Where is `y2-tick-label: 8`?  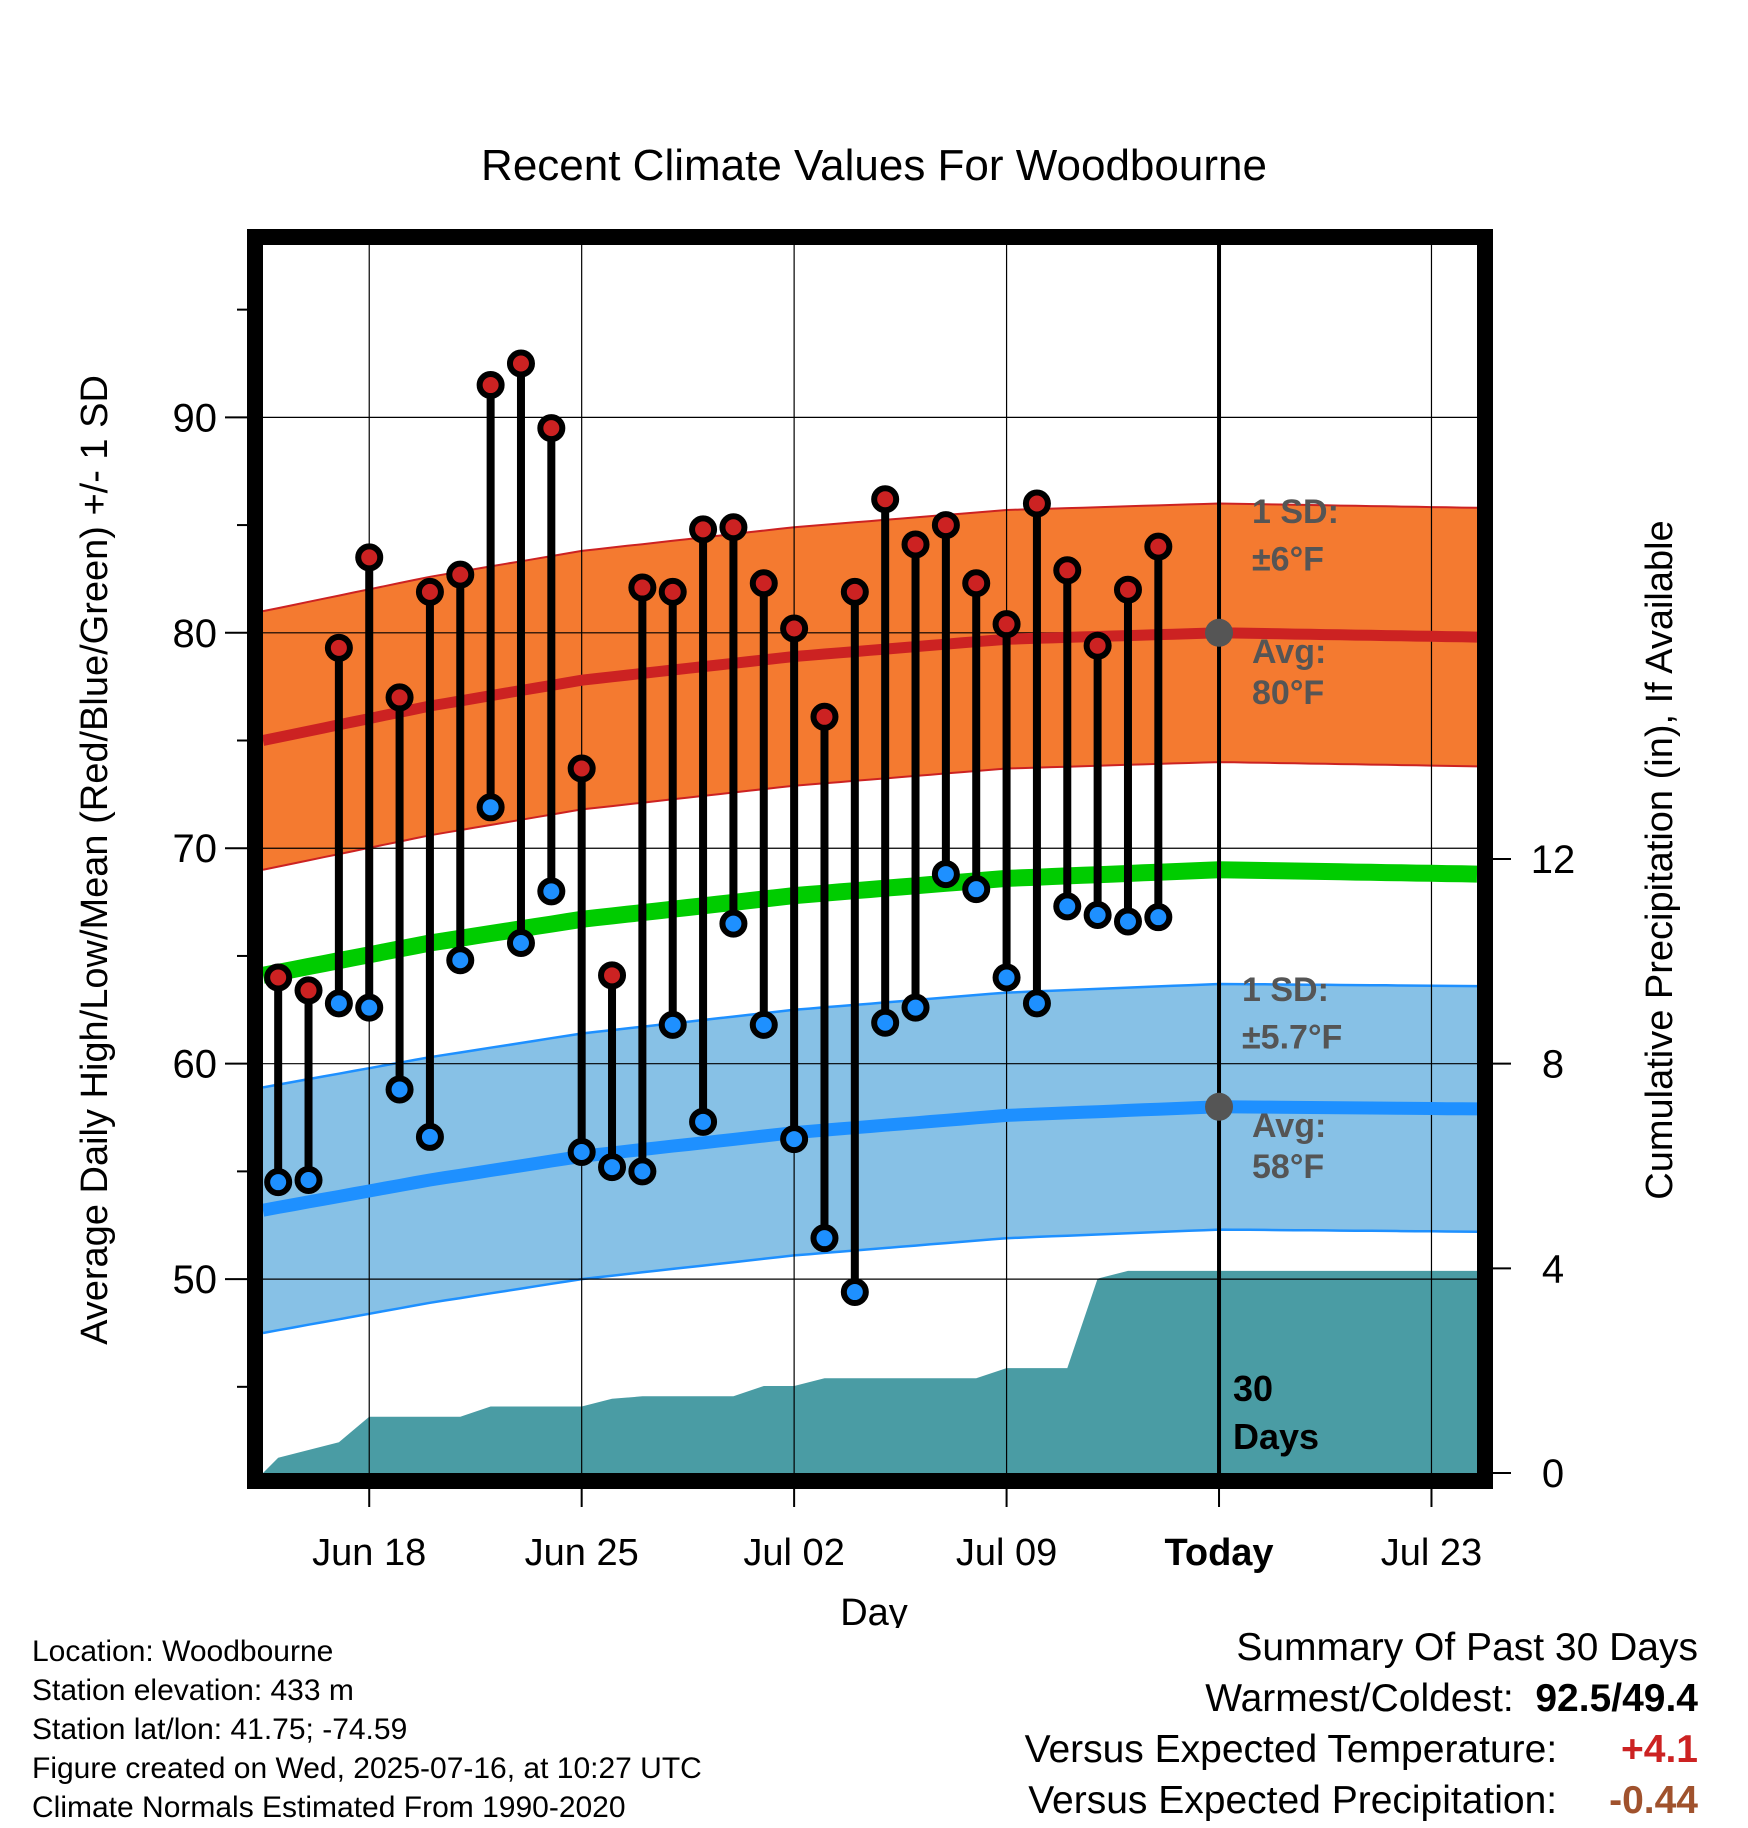 y2-tick-label: 8 is located at coordinates (1553, 1065).